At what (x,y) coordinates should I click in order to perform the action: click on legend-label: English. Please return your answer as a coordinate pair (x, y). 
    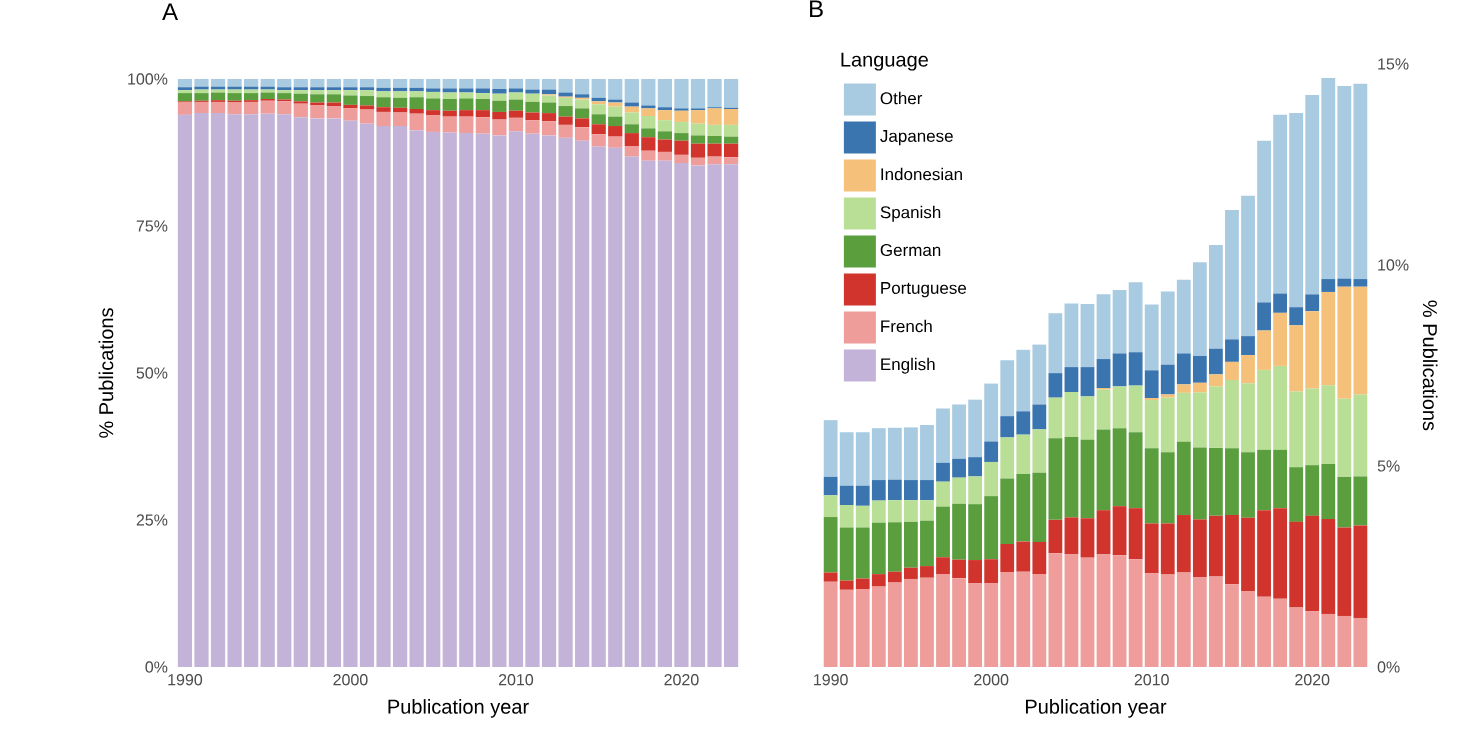
    Looking at the image, I should click on (908, 365).